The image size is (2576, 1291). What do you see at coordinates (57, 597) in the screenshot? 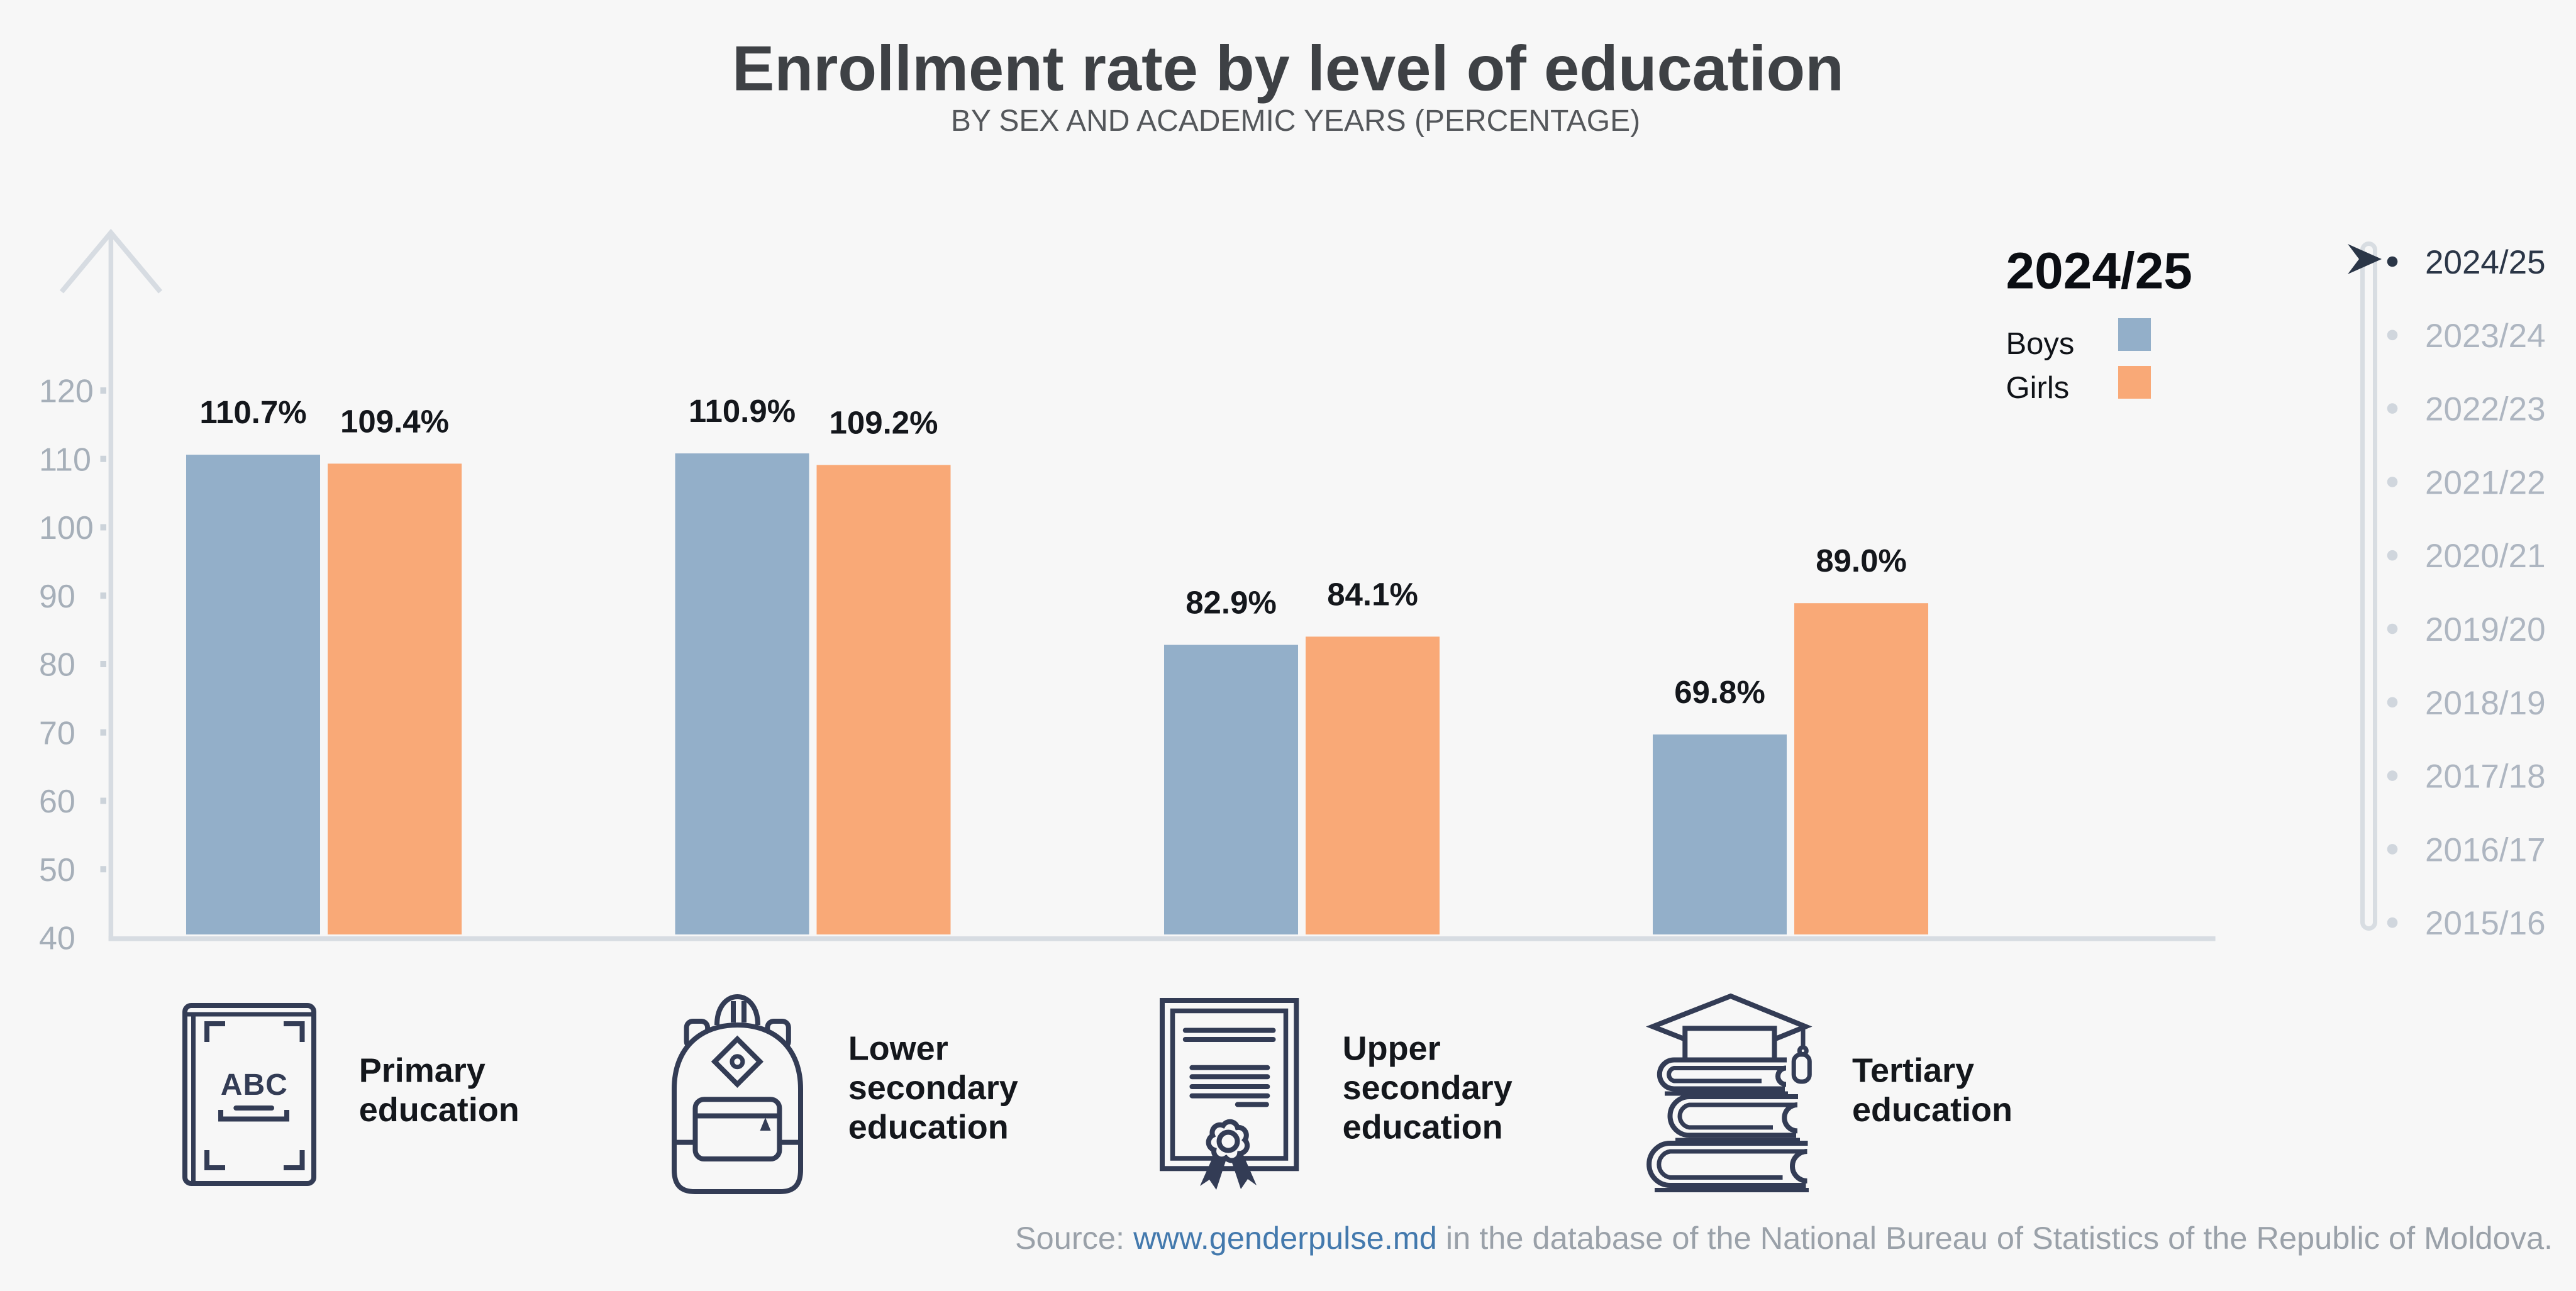
I see `svg-text: 90` at bounding box center [57, 597].